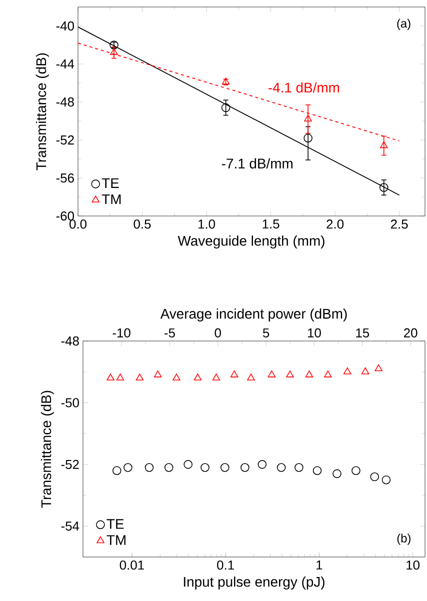 This screenshot has width=427, height=601. Describe the element at coordinates (70, 403) in the screenshot. I see `y-tick-label: -50` at that location.